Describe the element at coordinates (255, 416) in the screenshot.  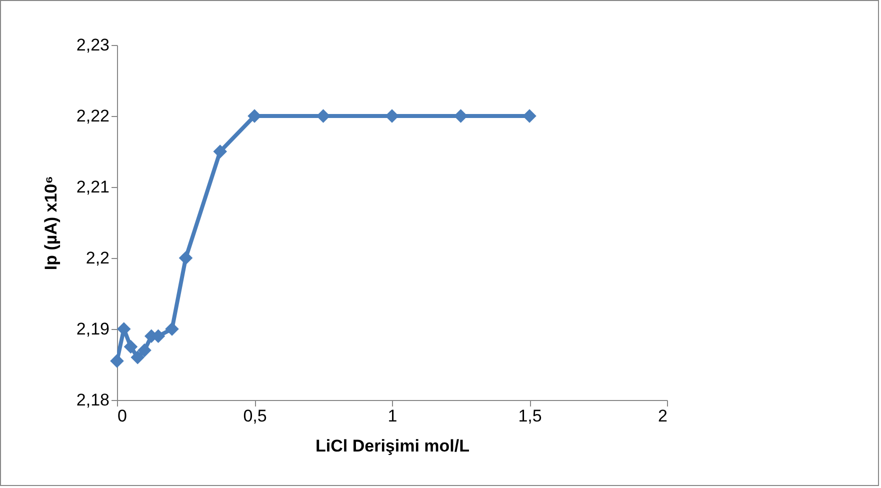
I see `x-tick-label: 0,5` at that location.